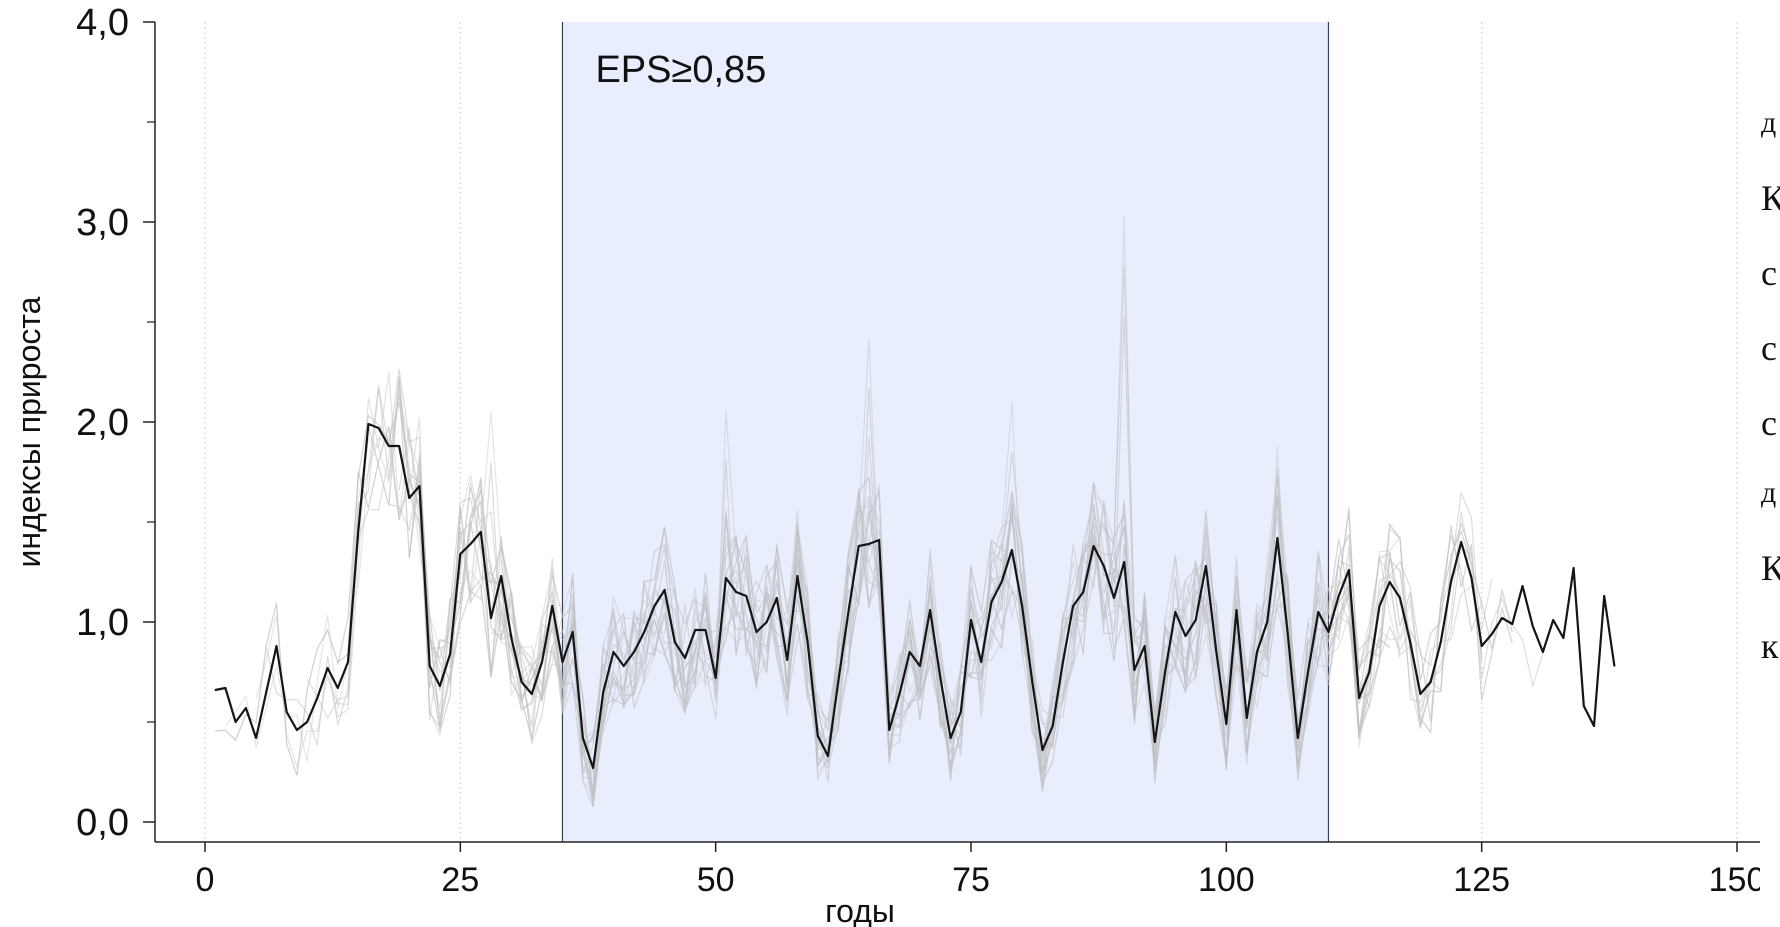 The width and height of the screenshot is (1780, 927). I want to click on x-axis-label: годы, so click(860, 910).